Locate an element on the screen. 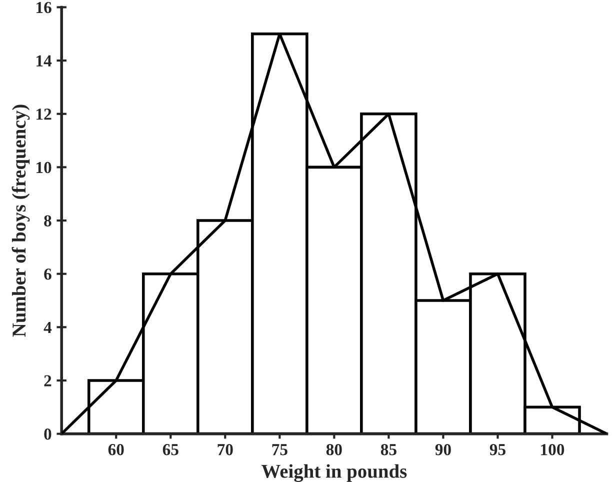 This screenshot has height=482, width=616. x-tick-label: 90 is located at coordinates (443, 450).